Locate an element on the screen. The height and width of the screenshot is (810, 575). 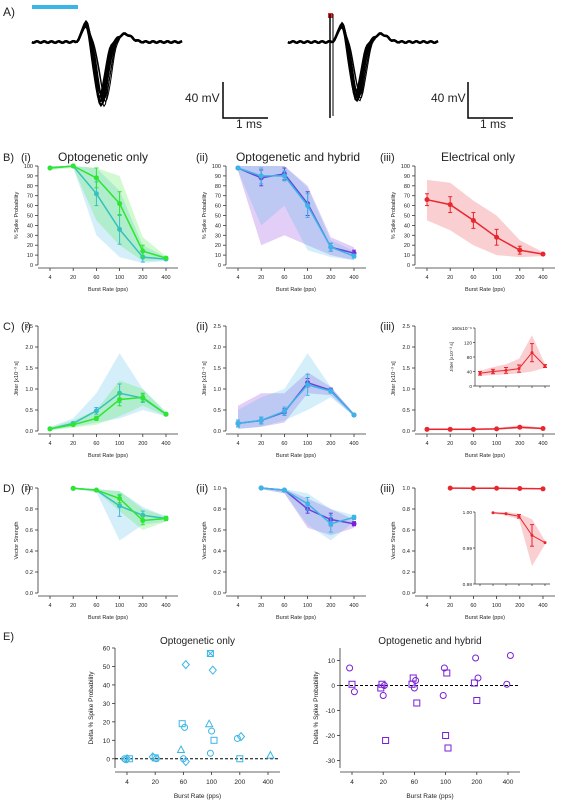
y-axis-label: Delta % Spike Probability is located at coordinates (91, 708).